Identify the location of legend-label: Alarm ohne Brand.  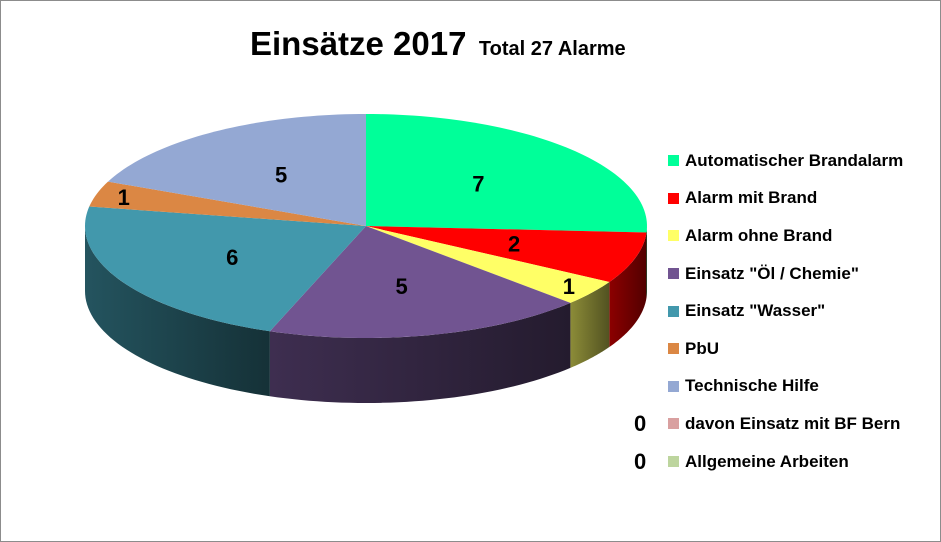
(759, 235).